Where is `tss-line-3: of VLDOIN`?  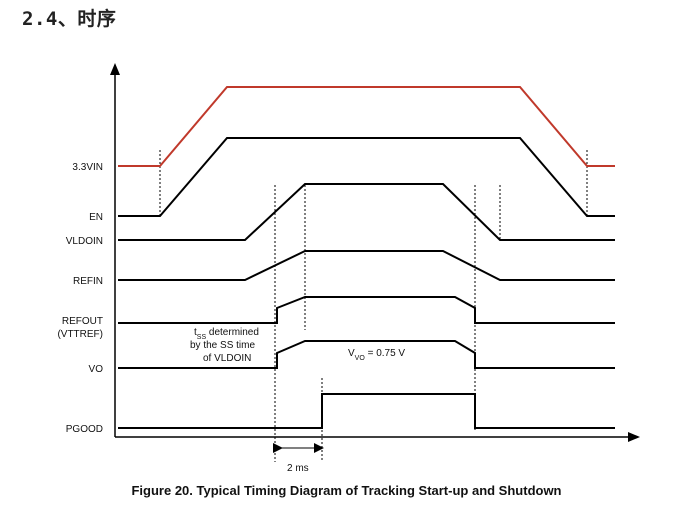
tss-line-3: of VLDOIN is located at coordinates (227, 358).